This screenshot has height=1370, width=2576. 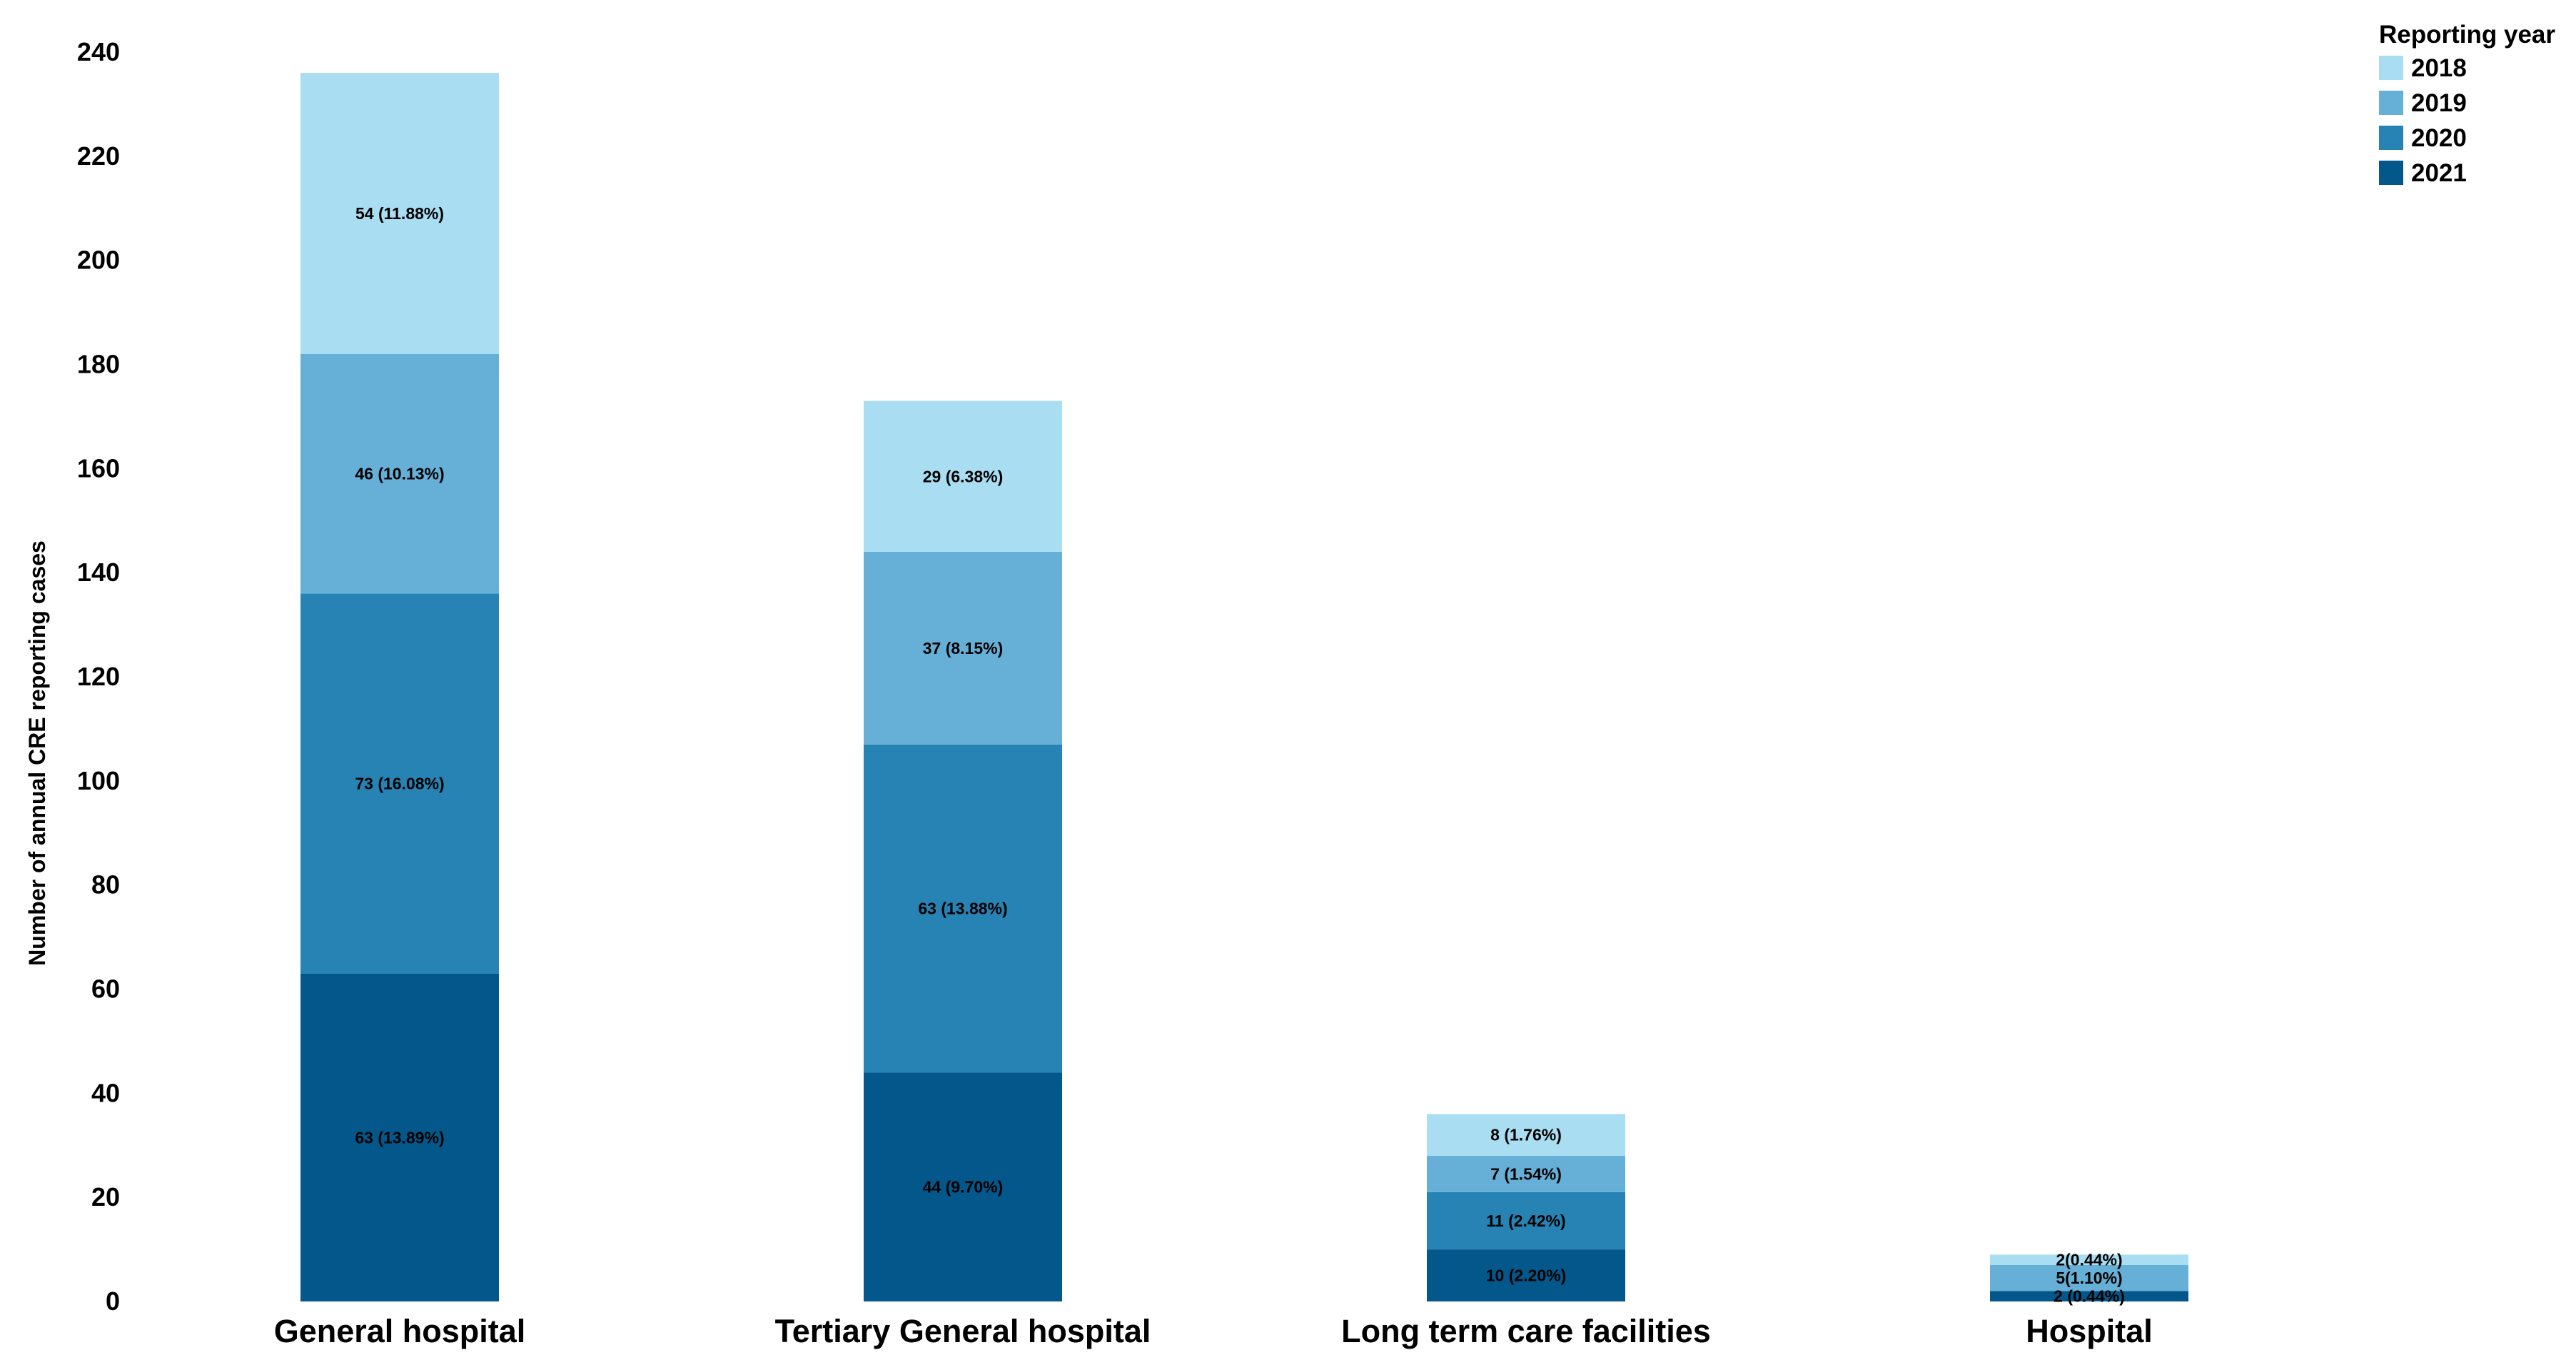 I want to click on category-label: Hospital, so click(x=2089, y=1331).